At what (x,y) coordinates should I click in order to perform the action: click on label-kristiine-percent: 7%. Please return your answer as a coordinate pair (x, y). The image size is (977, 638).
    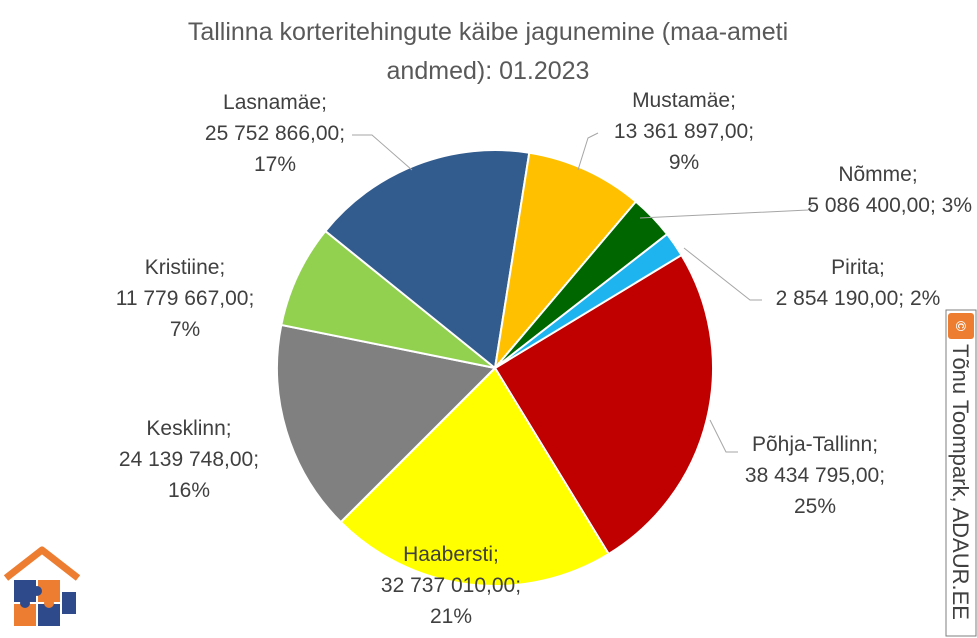
    Looking at the image, I should click on (185, 329).